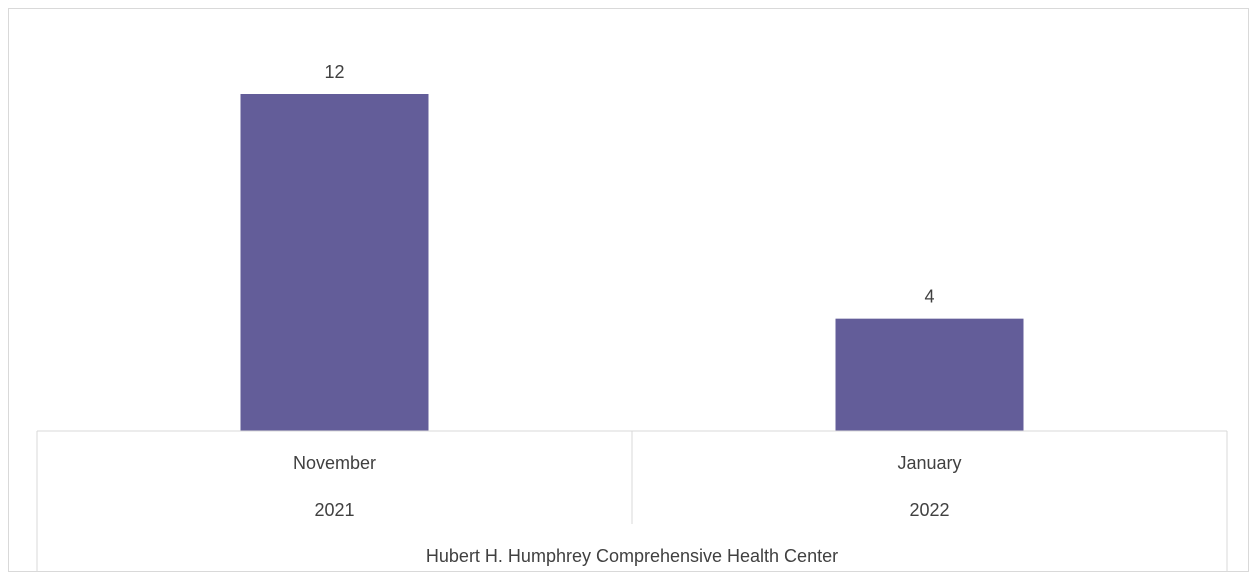 The height and width of the screenshot is (580, 1257). What do you see at coordinates (334, 510) in the screenshot?
I see `tick-label-year-0: 2021` at bounding box center [334, 510].